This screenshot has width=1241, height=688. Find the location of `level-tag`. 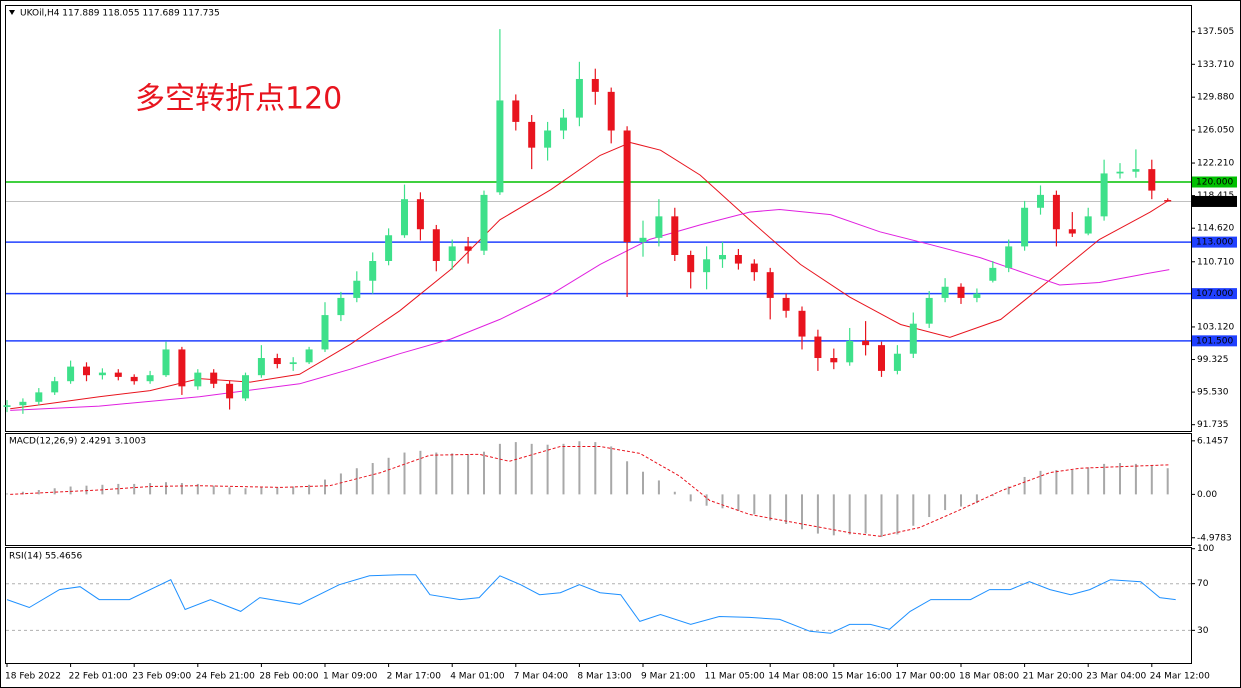

level-tag is located at coordinates (1214, 294).